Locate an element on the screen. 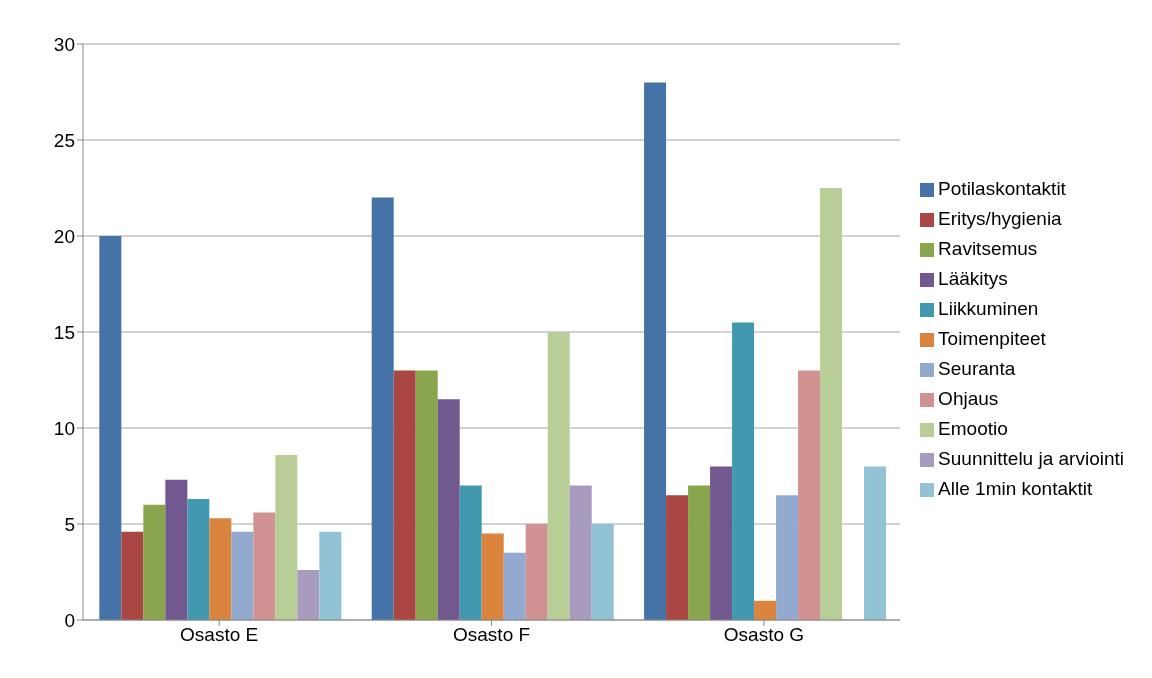 The height and width of the screenshot is (678, 1152). legend-label: Seuranta is located at coordinates (977, 368).